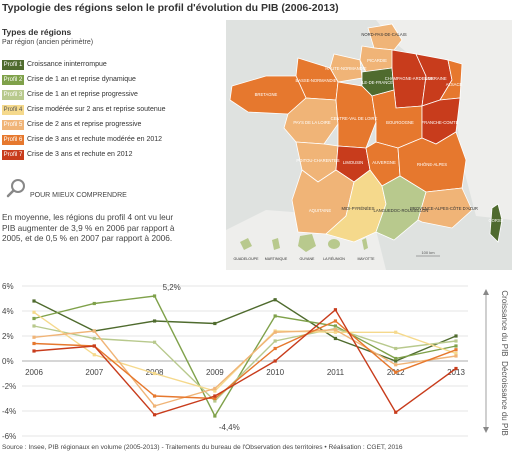  Describe the element at coordinates (9, 411) in the screenshot. I see `y-tick-label: -4%` at that location.